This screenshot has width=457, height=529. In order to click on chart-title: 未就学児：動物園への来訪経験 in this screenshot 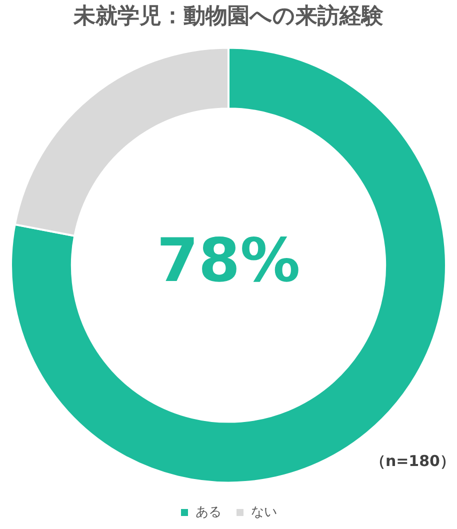, I will do `click(228, 15)`.